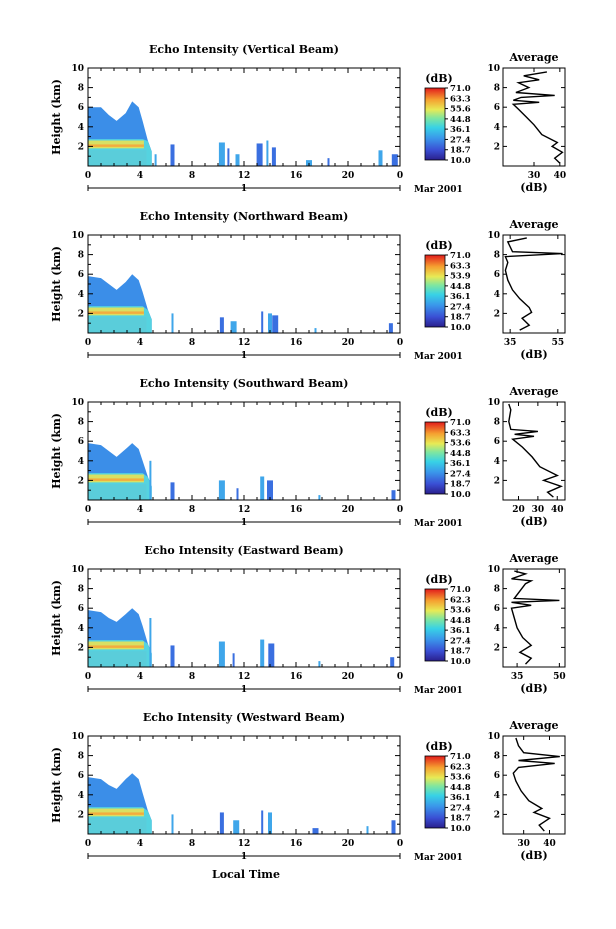  Describe the element at coordinates (348, 510) in the screenshot. I see `x-tick-label: 20` at that location.